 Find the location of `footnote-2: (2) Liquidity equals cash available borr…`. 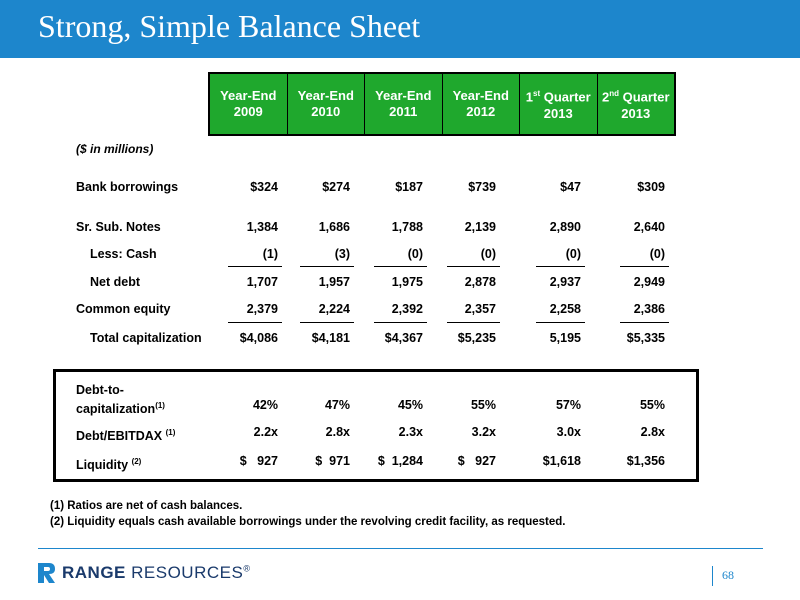

footnote-2: (2) Liquidity equals cash available borr… is located at coordinates (308, 522).